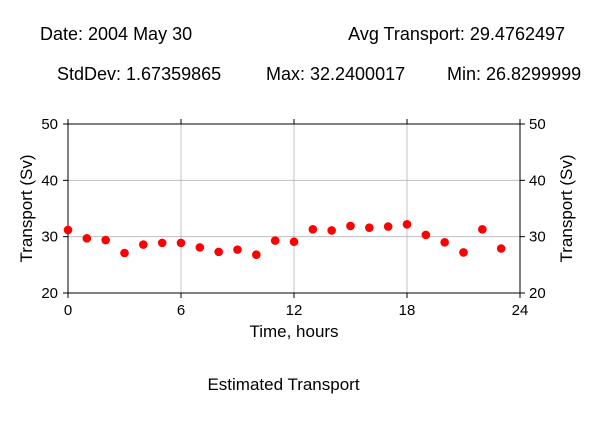  I want to click on y-tick-label-left: 30, so click(49, 237).